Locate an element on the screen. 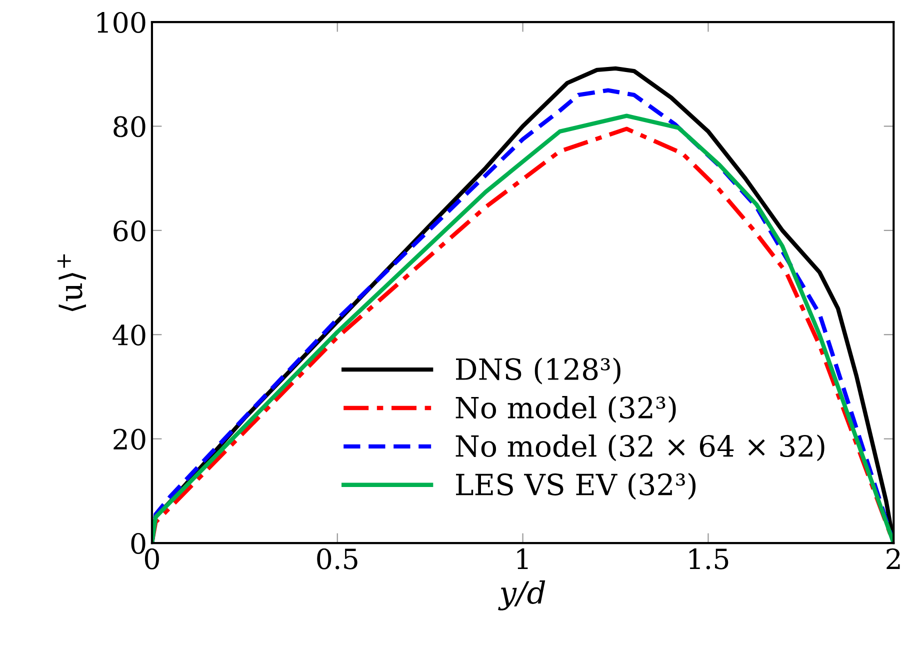  y-tick-label: 40 is located at coordinates (129, 335).